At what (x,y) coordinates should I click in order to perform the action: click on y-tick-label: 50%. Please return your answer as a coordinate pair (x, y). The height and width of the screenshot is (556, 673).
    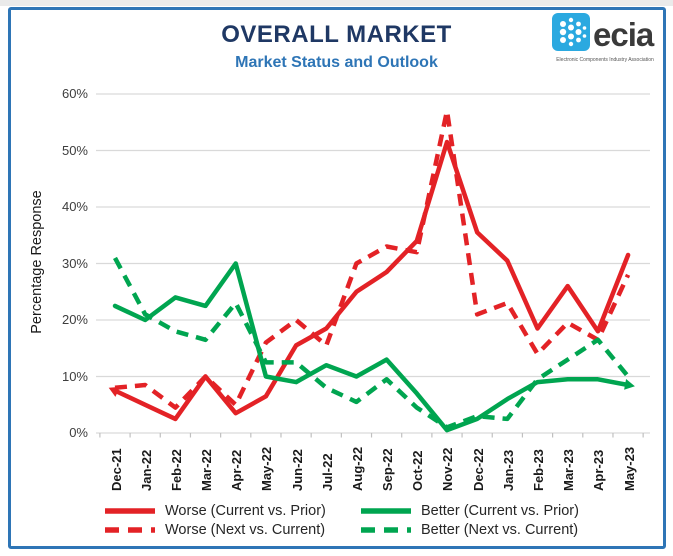
    Looking at the image, I should click on (74, 150).